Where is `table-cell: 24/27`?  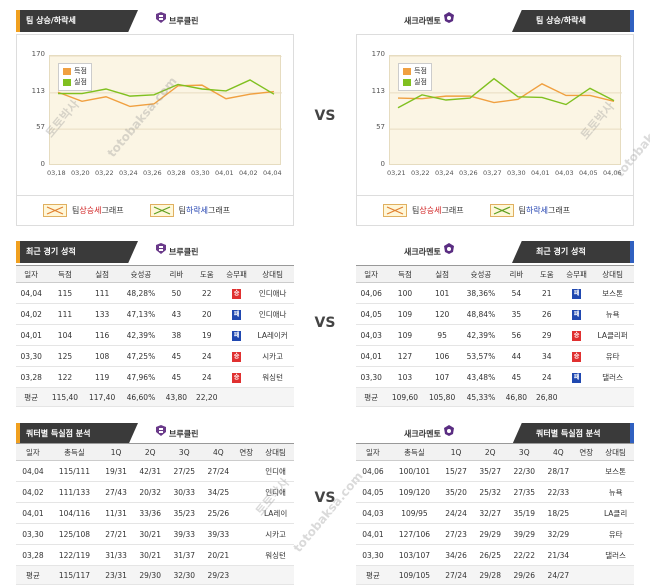
table-cell: 24/27 is located at coordinates (558, 575).